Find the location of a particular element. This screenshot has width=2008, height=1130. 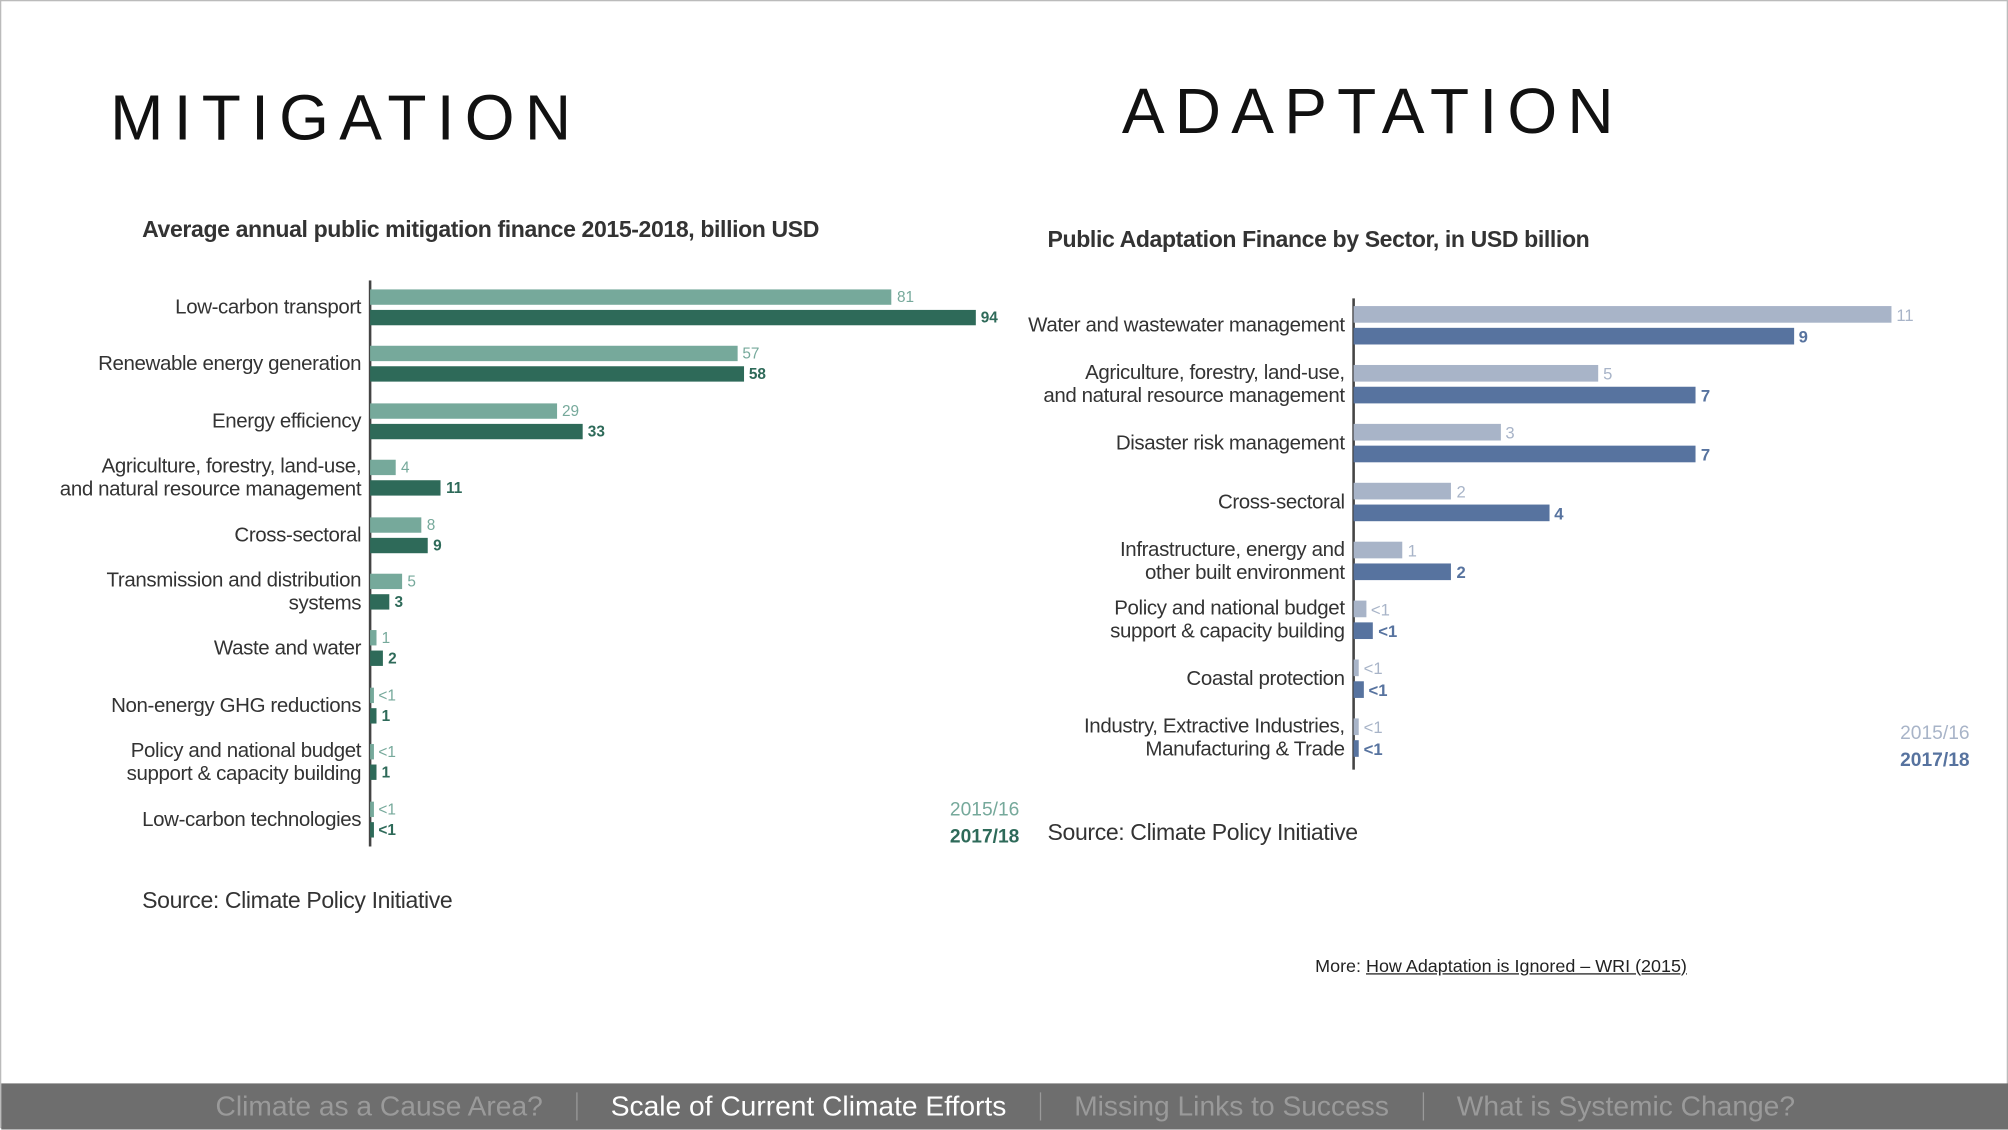

category-label: Waste and water is located at coordinates (287, 649).